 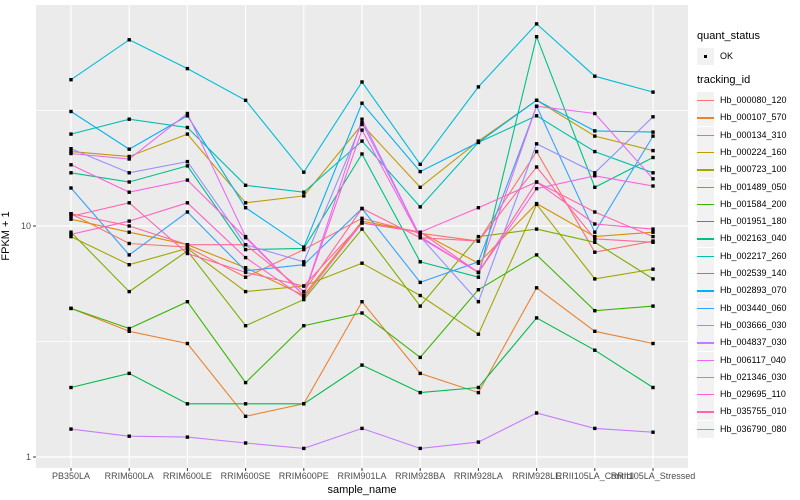 I want to click on x-tick-label-RRIM600PE: RRIM600PE, so click(x=303, y=476).